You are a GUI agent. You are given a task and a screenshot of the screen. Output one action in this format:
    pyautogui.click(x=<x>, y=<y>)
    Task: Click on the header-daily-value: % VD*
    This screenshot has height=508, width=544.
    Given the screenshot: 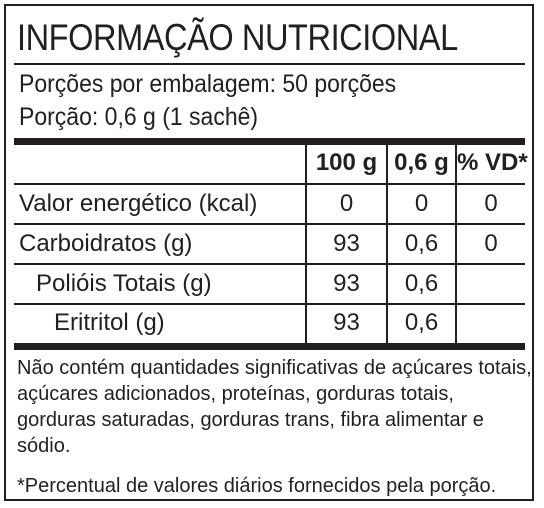 What is the action you would take?
    pyautogui.click(x=492, y=162)
    